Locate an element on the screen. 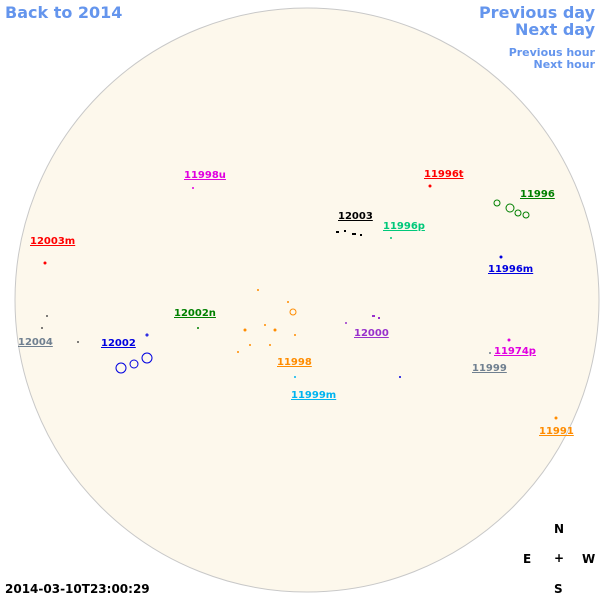 The height and width of the screenshot is (600, 600). region-label: 11999 is located at coordinates (489, 368).